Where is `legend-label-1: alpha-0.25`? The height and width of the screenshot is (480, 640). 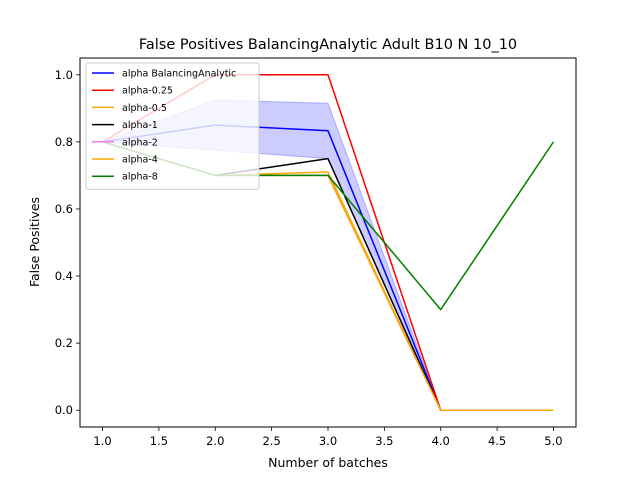 legend-label-1: alpha-0.25 is located at coordinates (147, 91).